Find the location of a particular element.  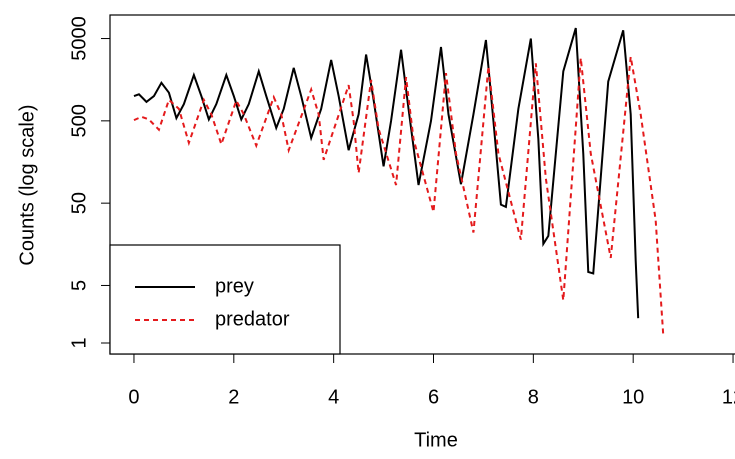

y-tick-label: 5000 is located at coordinates (79, 38).